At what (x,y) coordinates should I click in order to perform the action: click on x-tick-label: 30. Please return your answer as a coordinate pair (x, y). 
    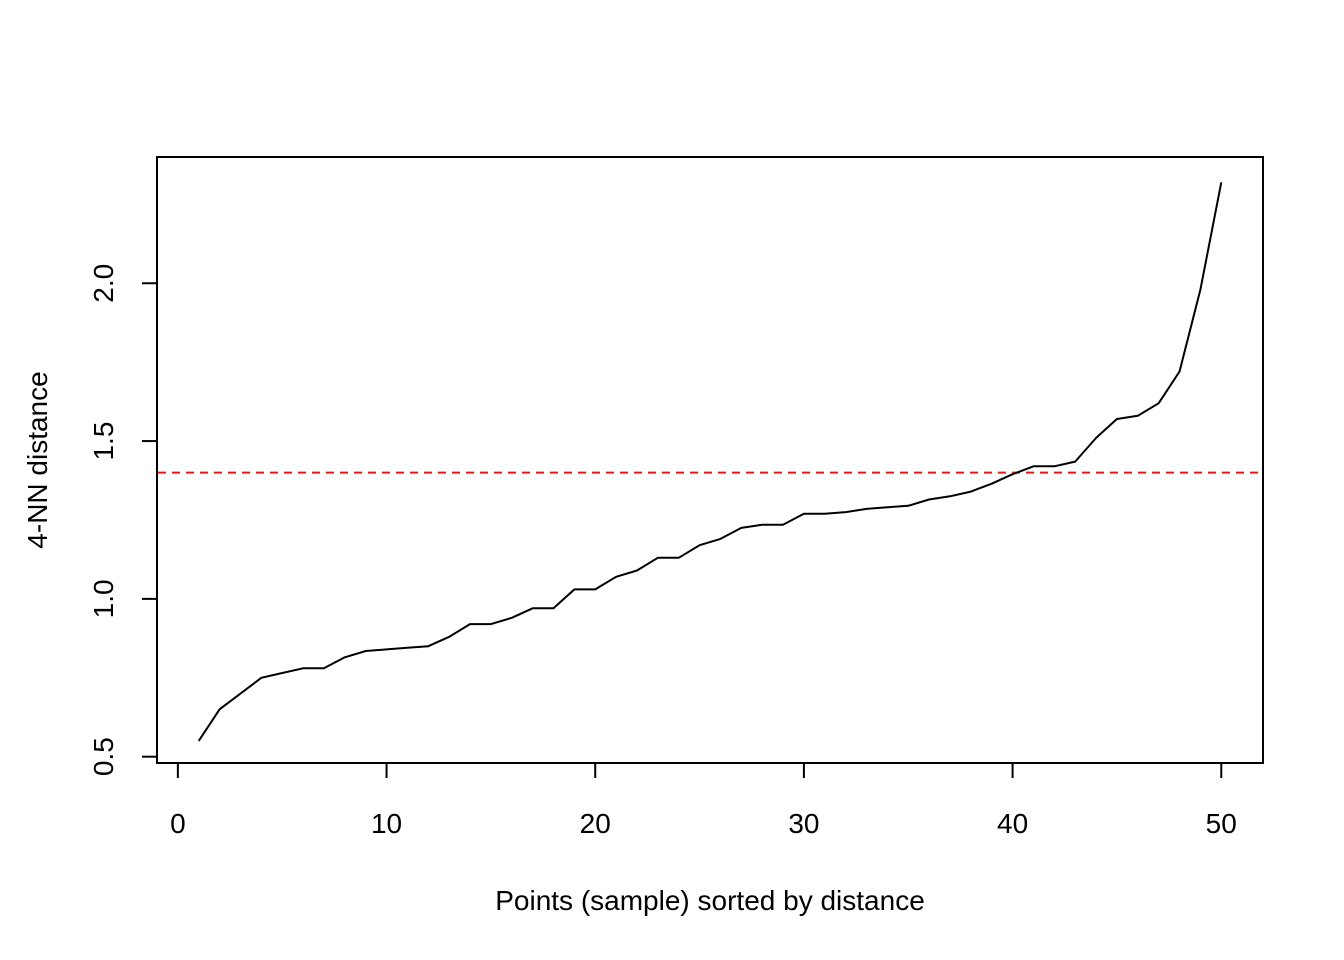
    Looking at the image, I should click on (803, 823).